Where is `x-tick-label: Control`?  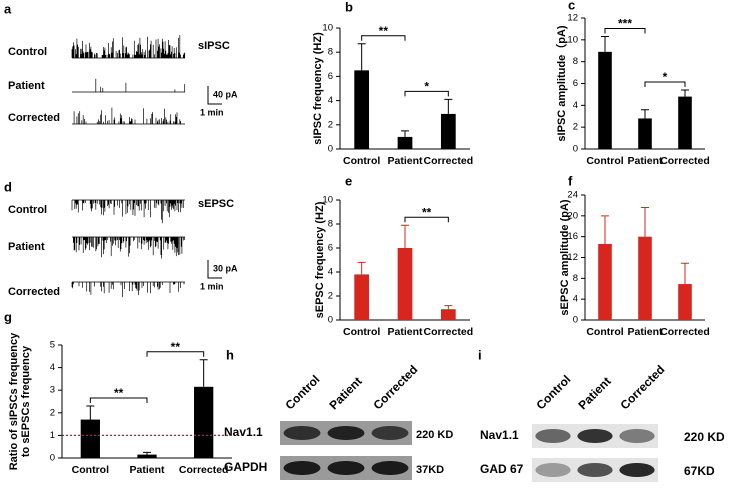
x-tick-label: Control is located at coordinates (361, 332).